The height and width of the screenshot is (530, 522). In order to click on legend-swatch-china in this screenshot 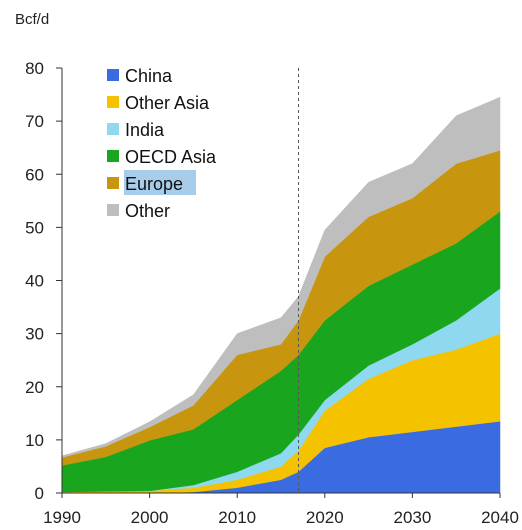, I will do `click(113, 75)`.